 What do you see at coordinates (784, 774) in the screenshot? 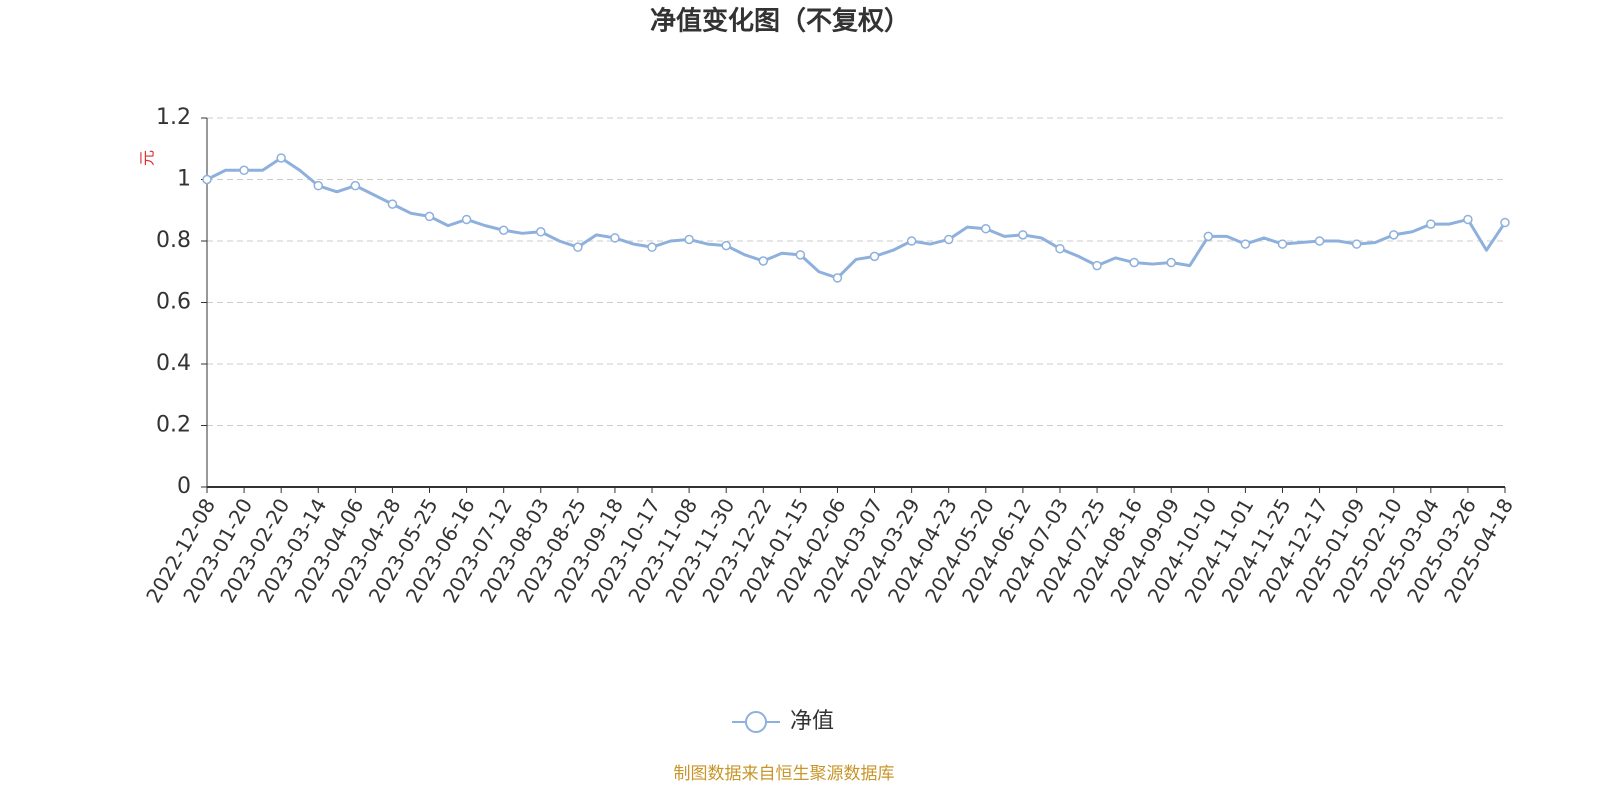
I see `source-note: 制图数据来自恒生聚源数据库` at bounding box center [784, 774].